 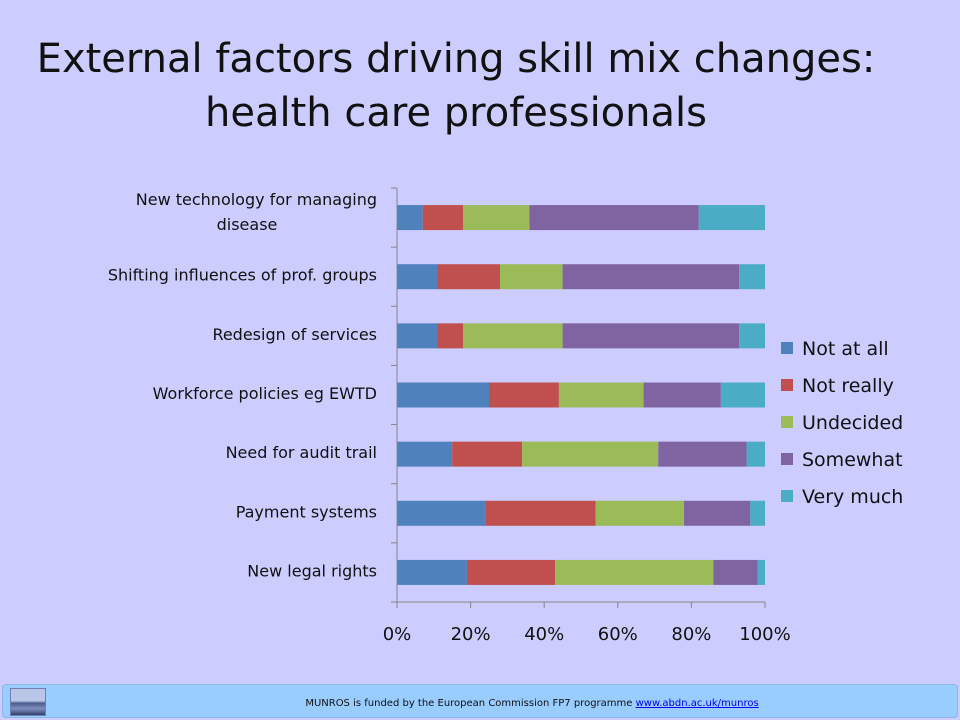 I want to click on x-tick-label: 20%, so click(x=471, y=634).